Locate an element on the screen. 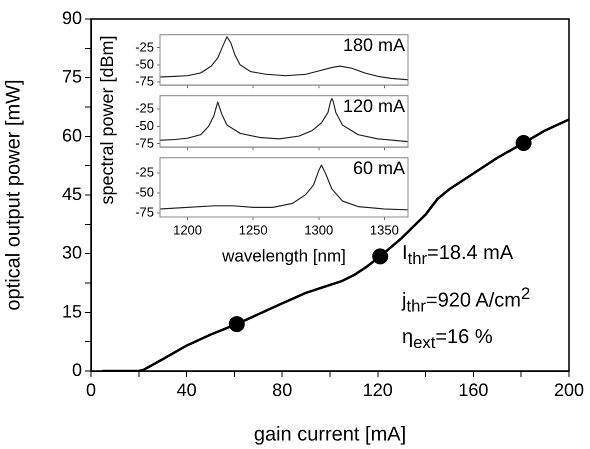 Image resolution: width=590 pixels, height=449 pixels. annotation: 120 mA is located at coordinates (373, 106).